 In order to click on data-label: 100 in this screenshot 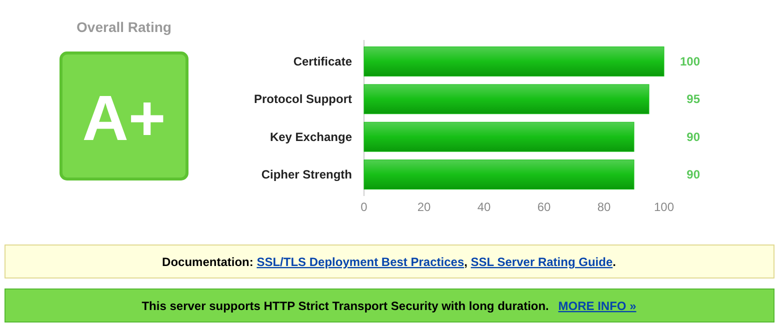, I will do `click(690, 61)`.